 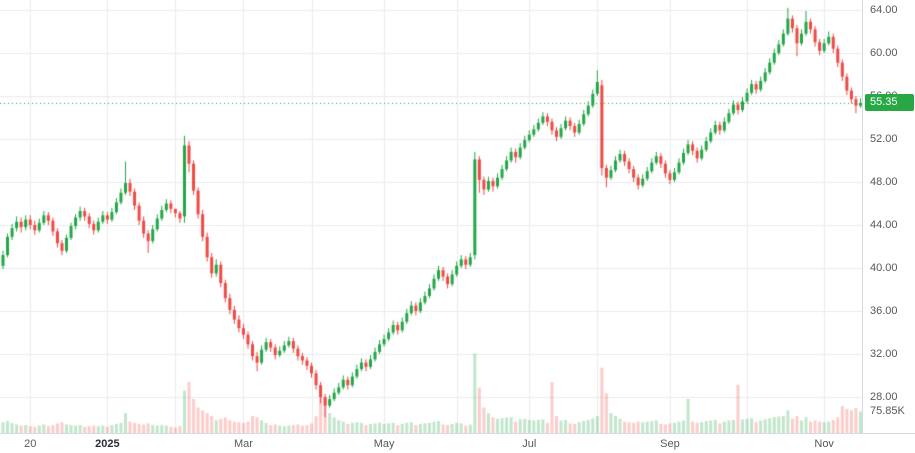 What do you see at coordinates (884, 138) in the screenshot?
I see `price-tick-label: 52.00` at bounding box center [884, 138].